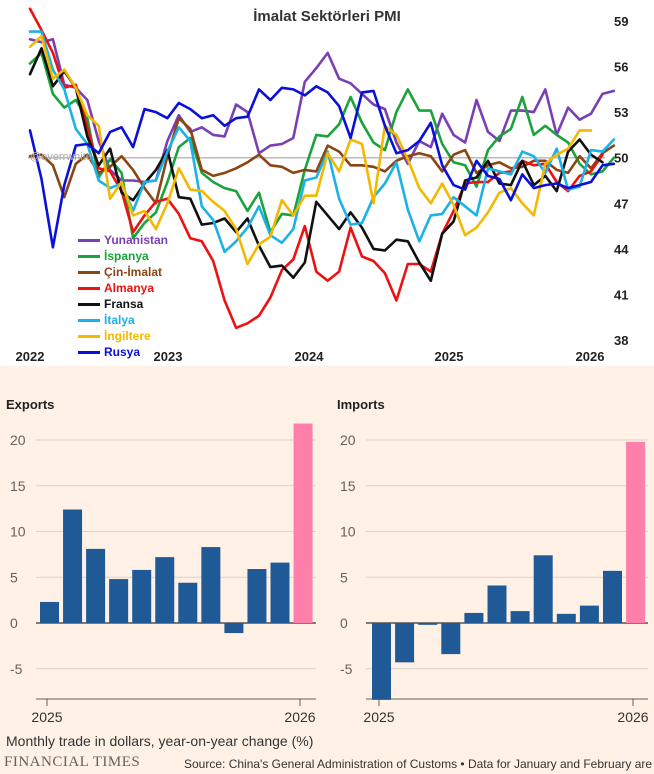  What do you see at coordinates (129, 288) in the screenshot?
I see `legend-label: Almanya` at bounding box center [129, 288].